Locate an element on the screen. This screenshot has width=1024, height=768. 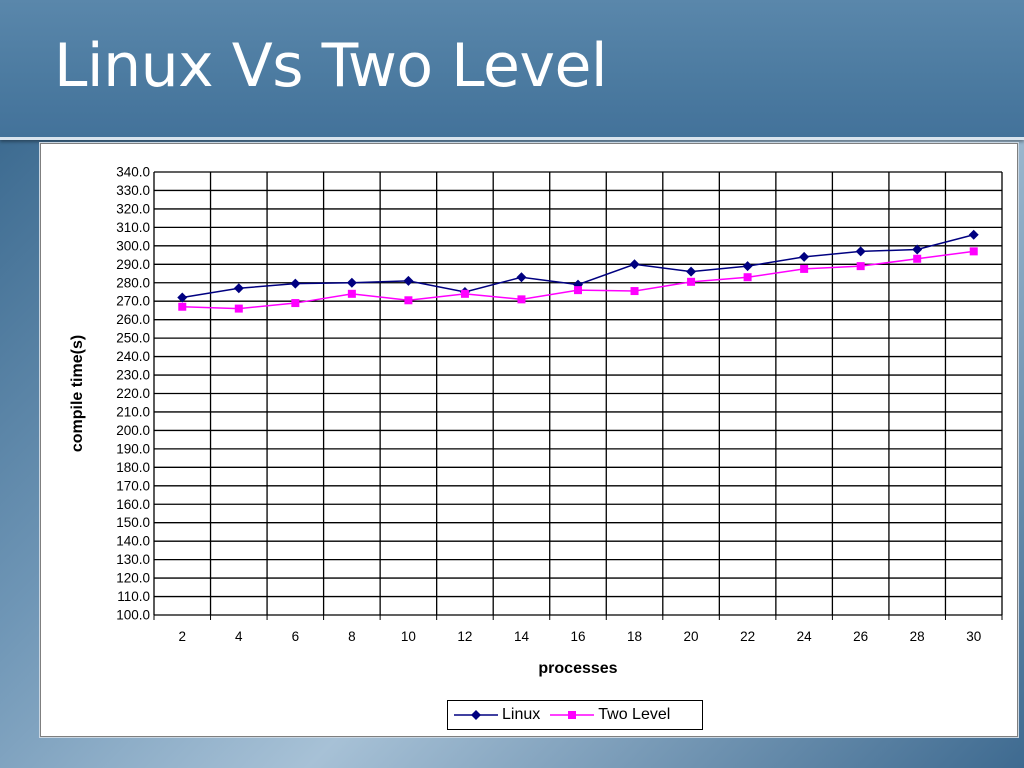
y-tick-label: 230.0 is located at coordinates (133, 375).